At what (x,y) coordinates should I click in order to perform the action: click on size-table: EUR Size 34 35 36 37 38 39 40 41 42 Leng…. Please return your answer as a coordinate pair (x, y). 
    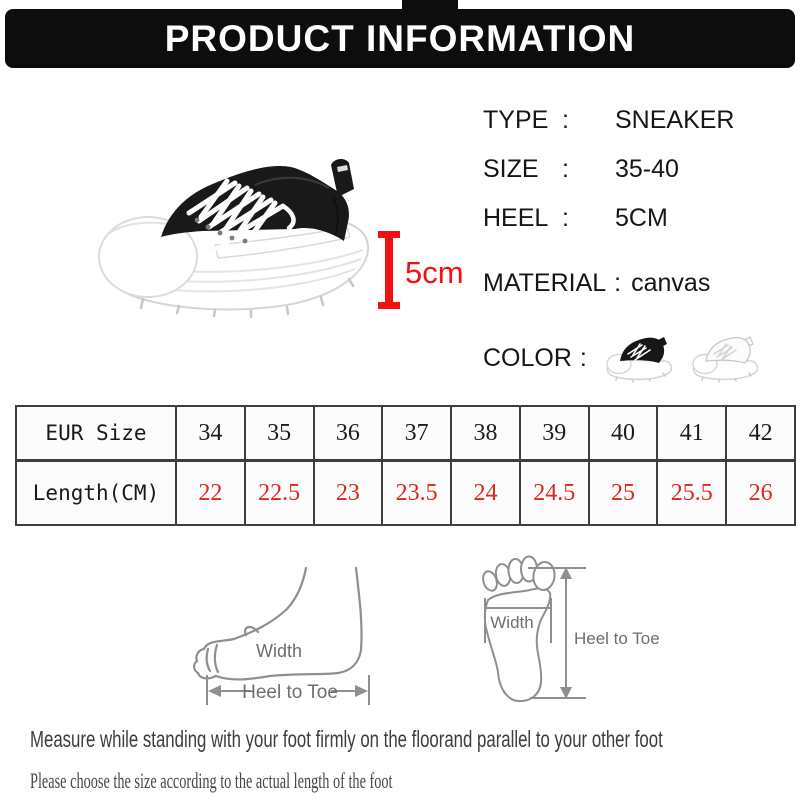
    Looking at the image, I should click on (405, 465).